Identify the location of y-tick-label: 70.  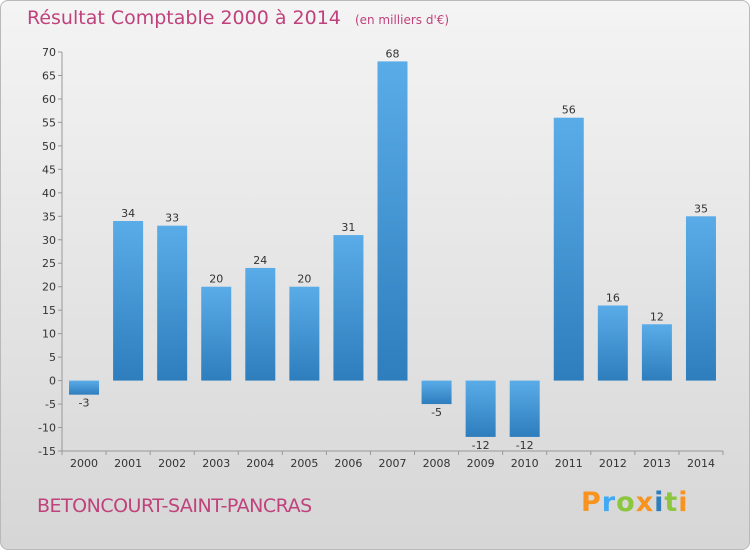
(49, 52).